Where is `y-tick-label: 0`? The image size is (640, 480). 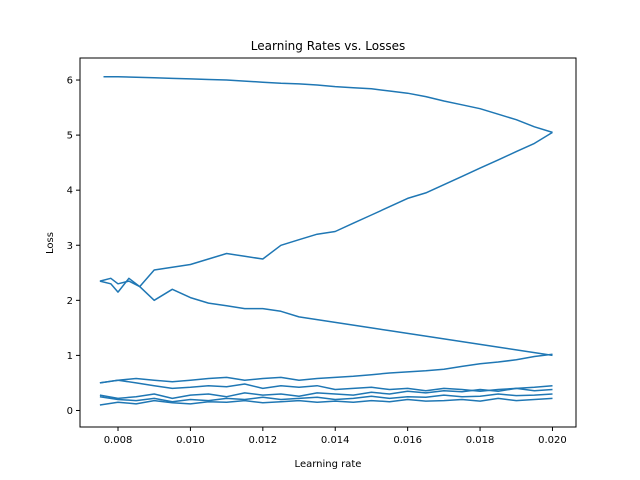
y-tick-label: 0 is located at coordinates (70, 411).